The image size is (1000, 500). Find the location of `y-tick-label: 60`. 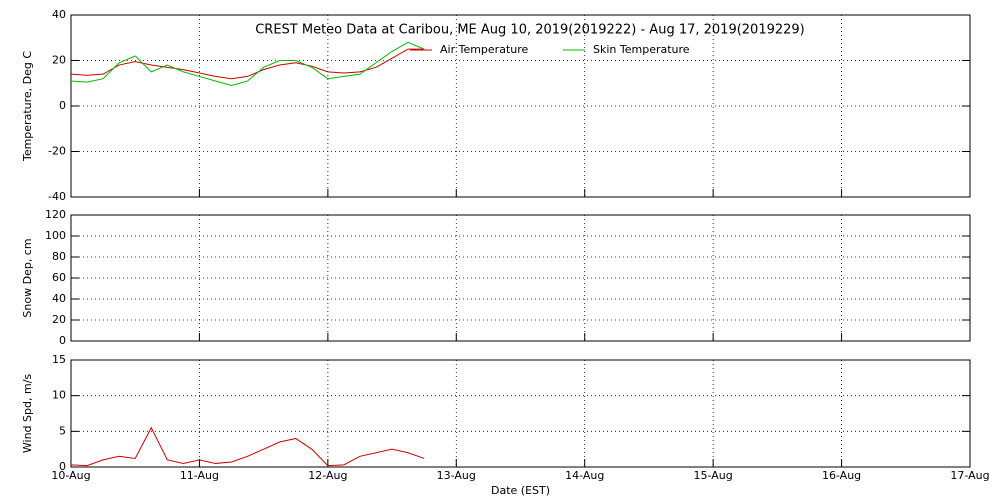

y-tick-label: 60 is located at coordinates (59, 277).